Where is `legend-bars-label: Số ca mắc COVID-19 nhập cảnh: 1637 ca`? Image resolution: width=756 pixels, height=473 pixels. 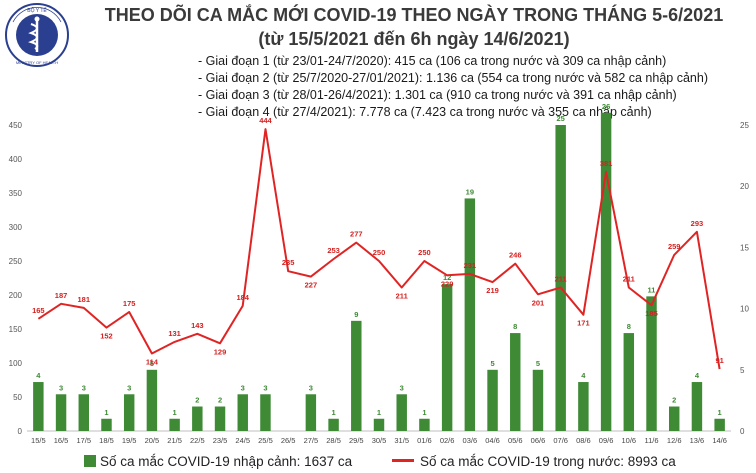
legend-bars-label: Số ca mắc COVID-19 nhập cảnh: 1637 ca is located at coordinates (226, 461).